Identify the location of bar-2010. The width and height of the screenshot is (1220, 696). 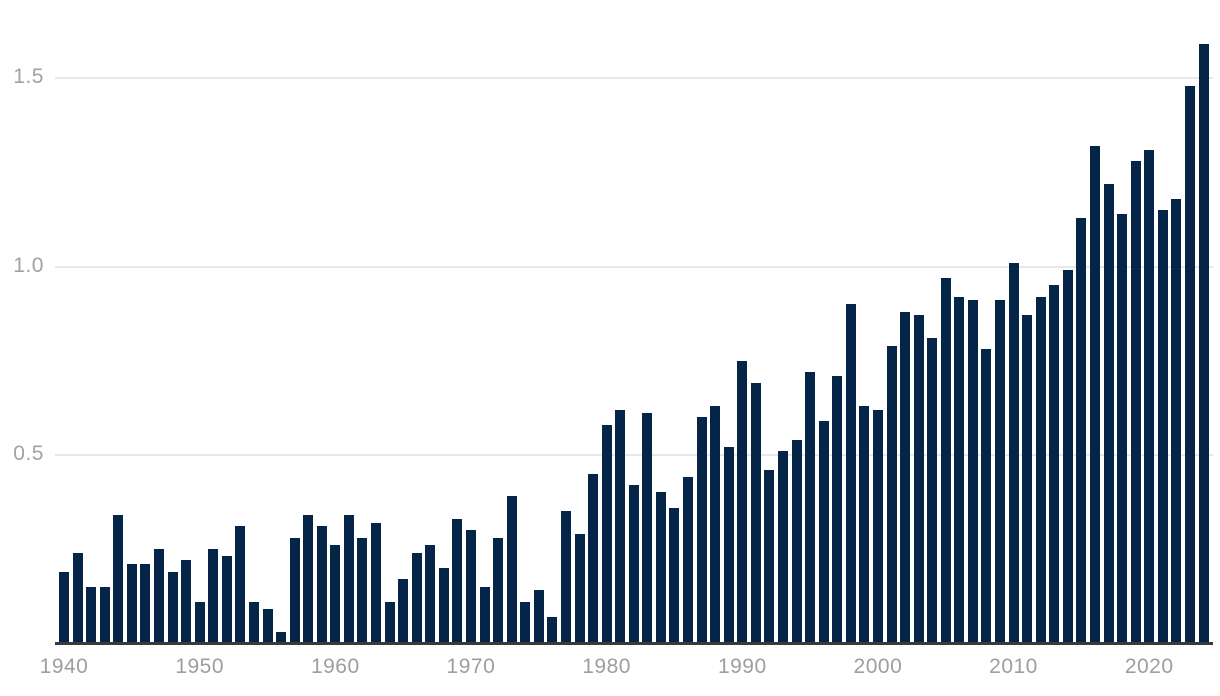
(1013, 452).